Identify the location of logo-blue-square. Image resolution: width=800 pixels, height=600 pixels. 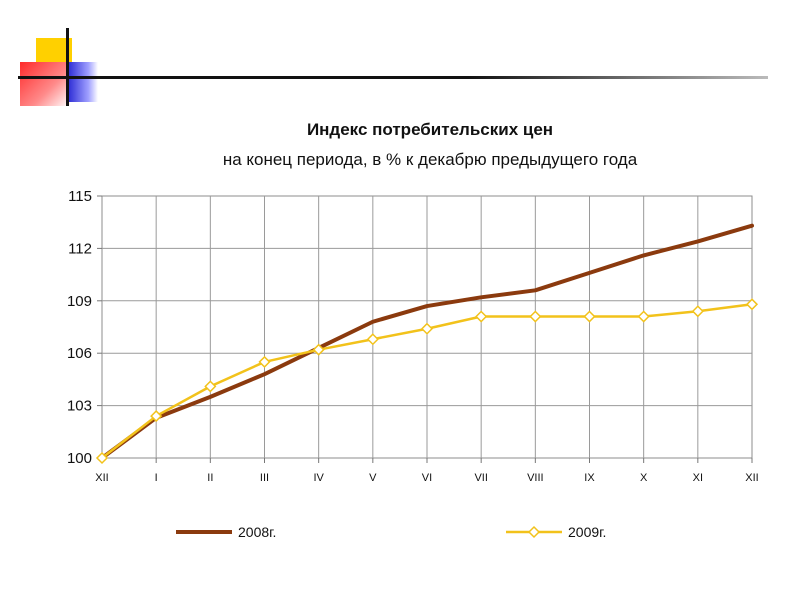
(82, 82).